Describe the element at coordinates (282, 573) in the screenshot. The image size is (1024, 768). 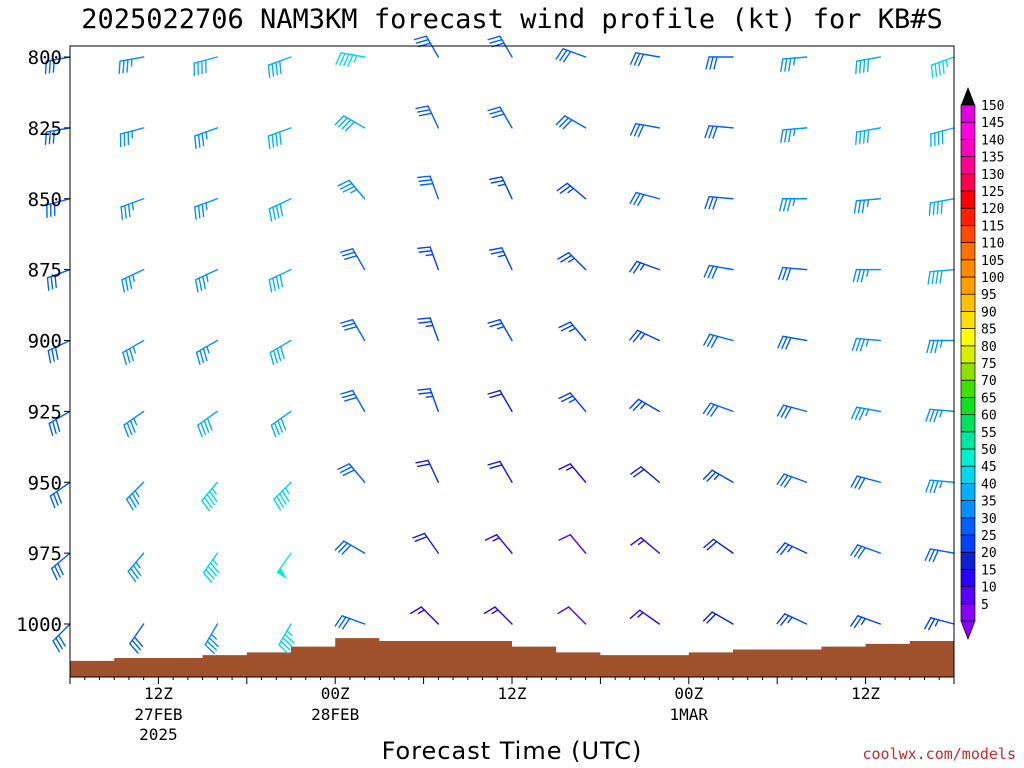
I see `barb-pennant` at that location.